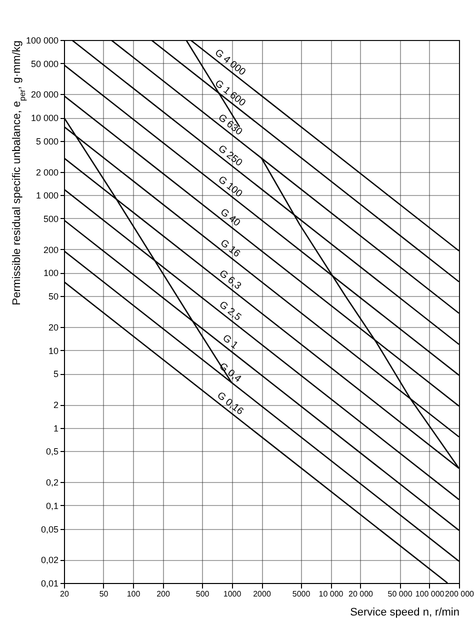 The height and width of the screenshot is (640, 474). Describe the element at coordinates (163, 594) in the screenshot. I see `x-tick-label: 200` at that location.